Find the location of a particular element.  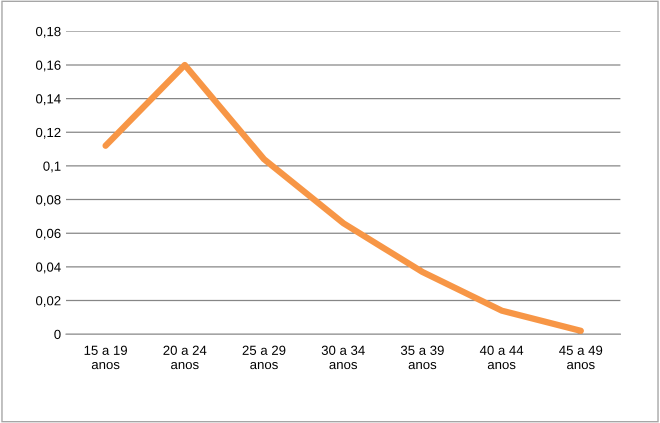

y-tick-label: 0,12 is located at coordinates (48, 133).